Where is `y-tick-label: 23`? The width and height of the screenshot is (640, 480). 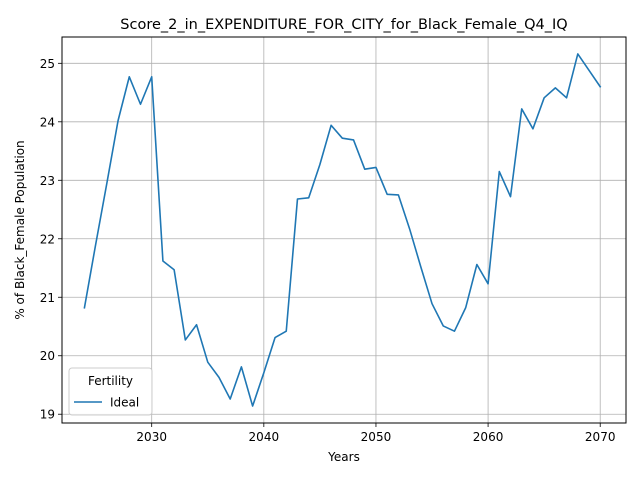
y-tick-label: 23 is located at coordinates (47, 181).